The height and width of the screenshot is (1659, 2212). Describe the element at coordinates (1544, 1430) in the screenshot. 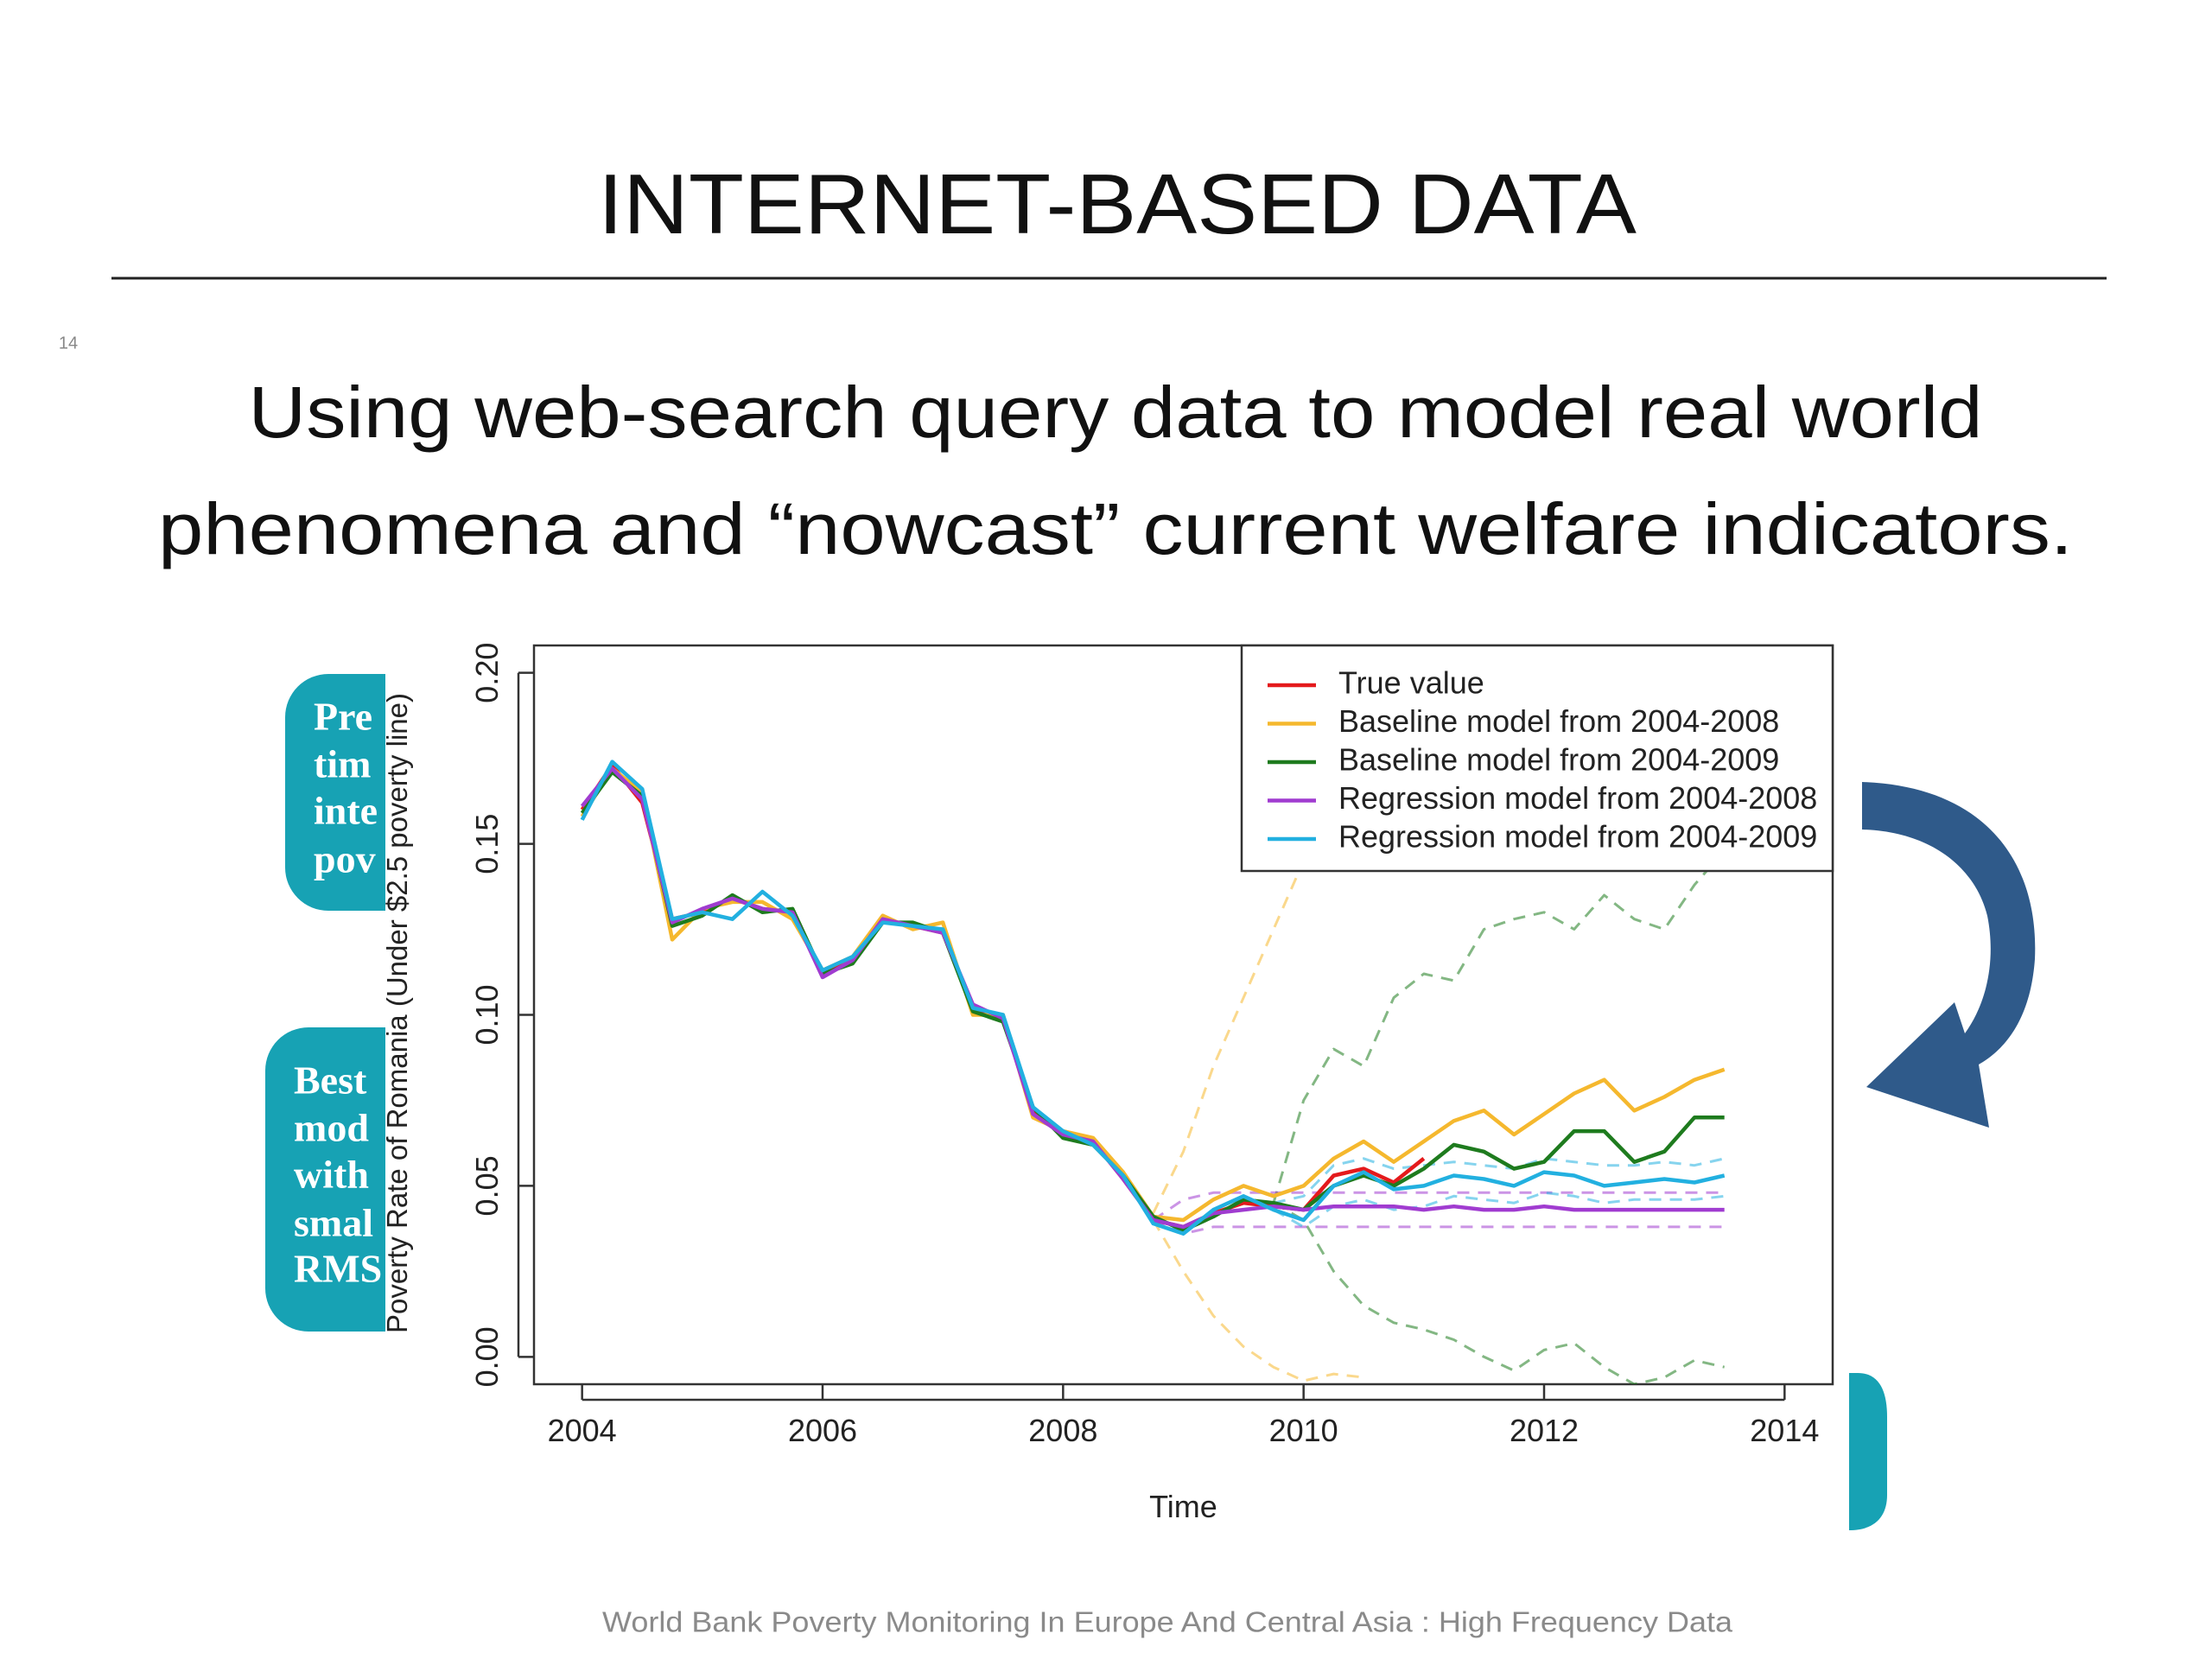

I see `x-tick-label: 2012` at that location.